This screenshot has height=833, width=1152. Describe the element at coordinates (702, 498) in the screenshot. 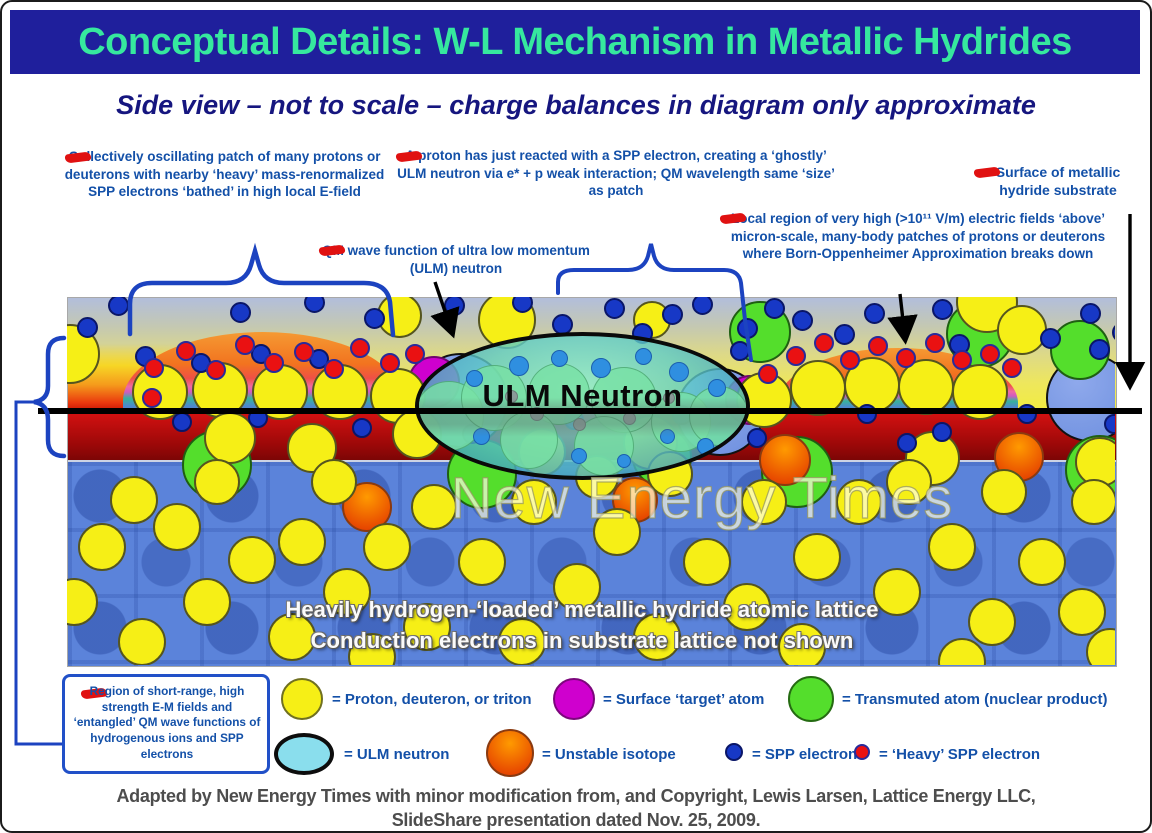

I see `watermark: New Energy Times` at that location.